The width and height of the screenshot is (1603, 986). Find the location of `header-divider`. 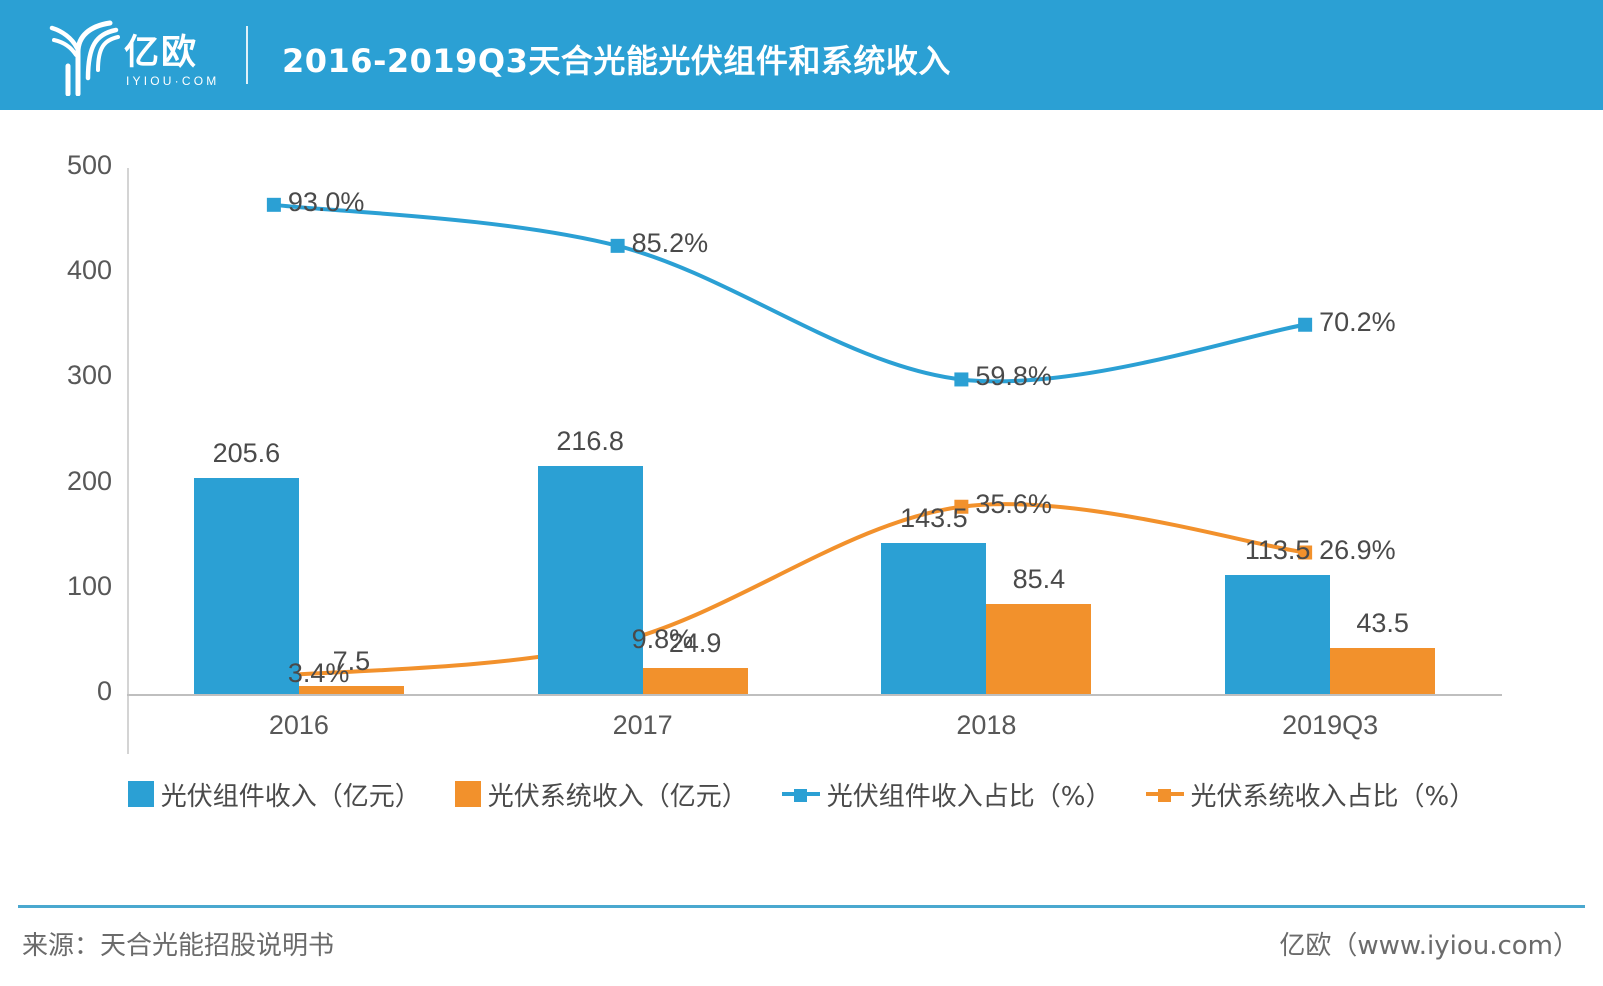

header-divider is located at coordinates (247, 55).